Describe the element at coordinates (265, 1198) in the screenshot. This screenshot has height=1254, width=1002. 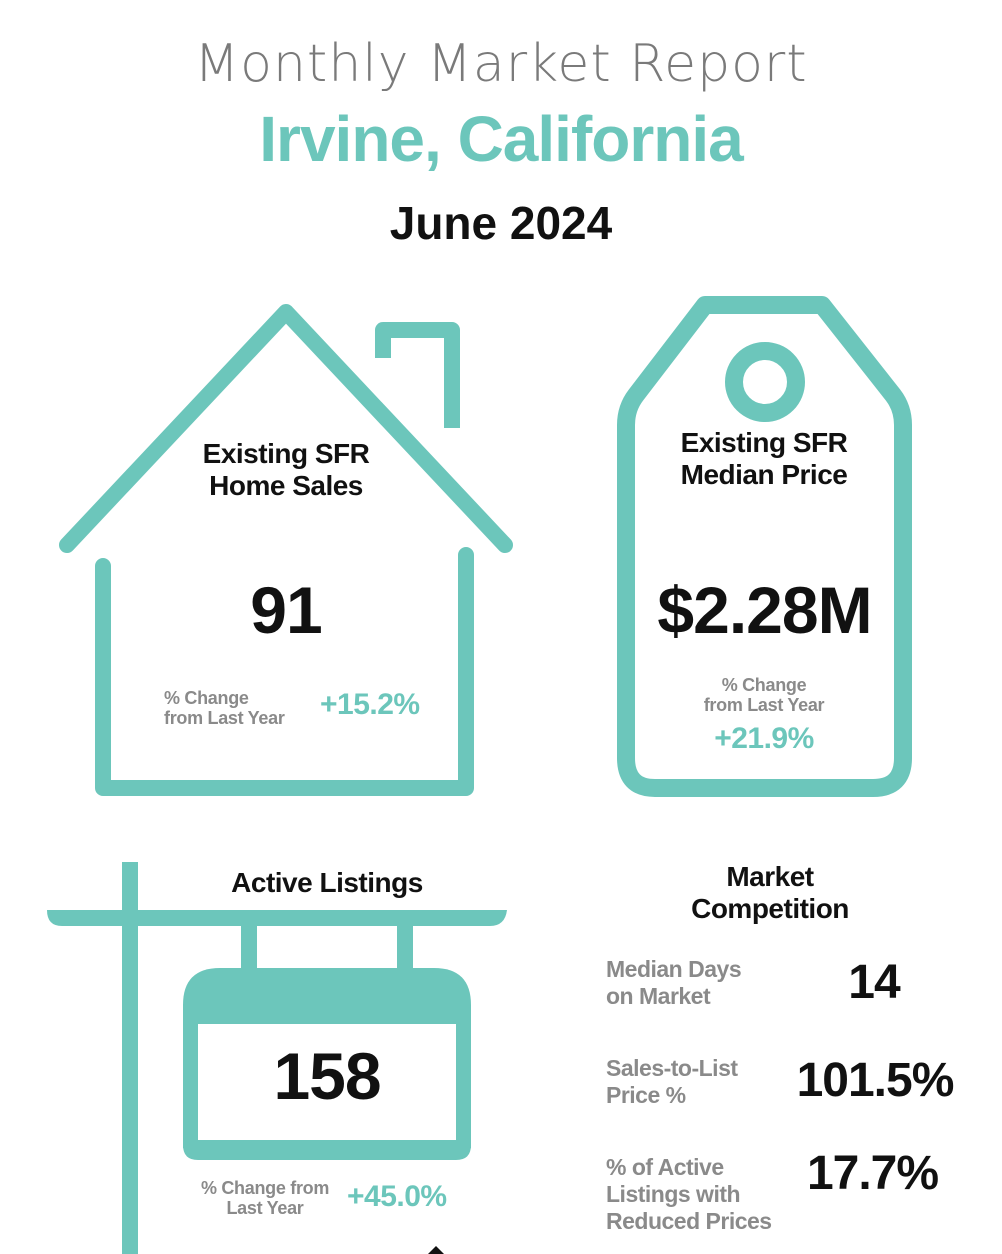
I see `active-listings-change-label: % Change from Last Year` at that location.